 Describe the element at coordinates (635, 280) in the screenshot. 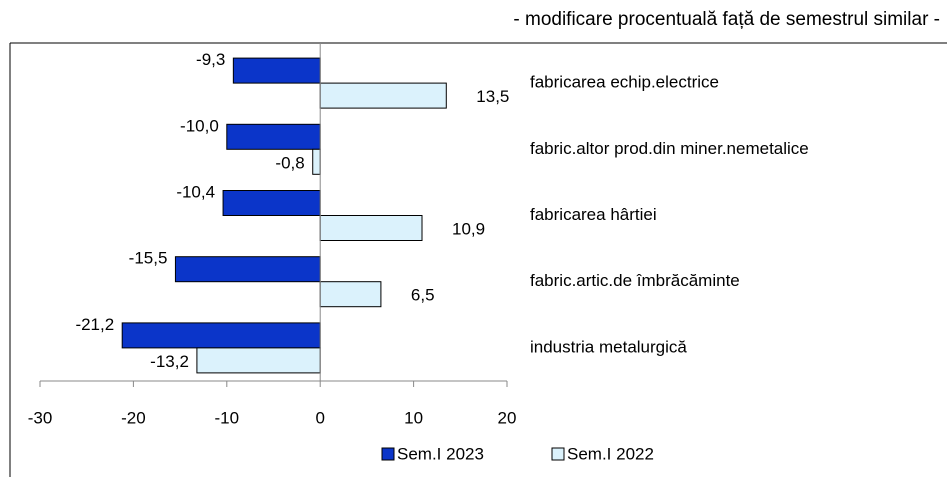

I see `category-label: fabric.artic.de îmbrăcăminte` at that location.